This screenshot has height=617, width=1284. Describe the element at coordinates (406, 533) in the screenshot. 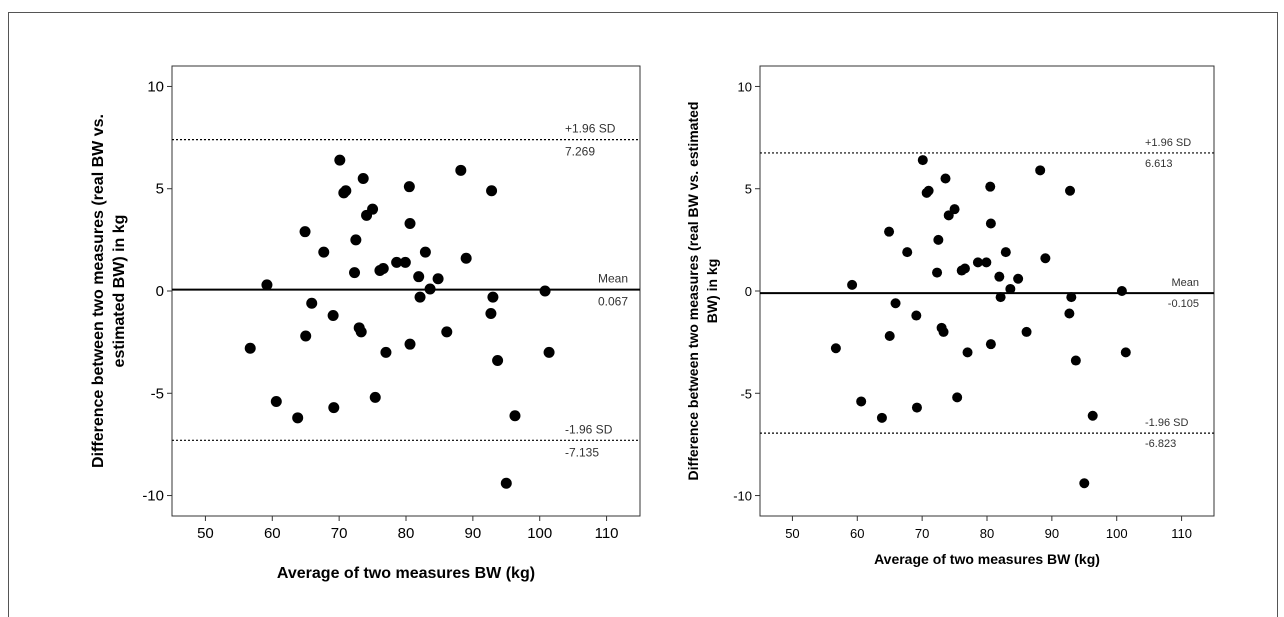

I see `x-tick-label: 80` at that location.